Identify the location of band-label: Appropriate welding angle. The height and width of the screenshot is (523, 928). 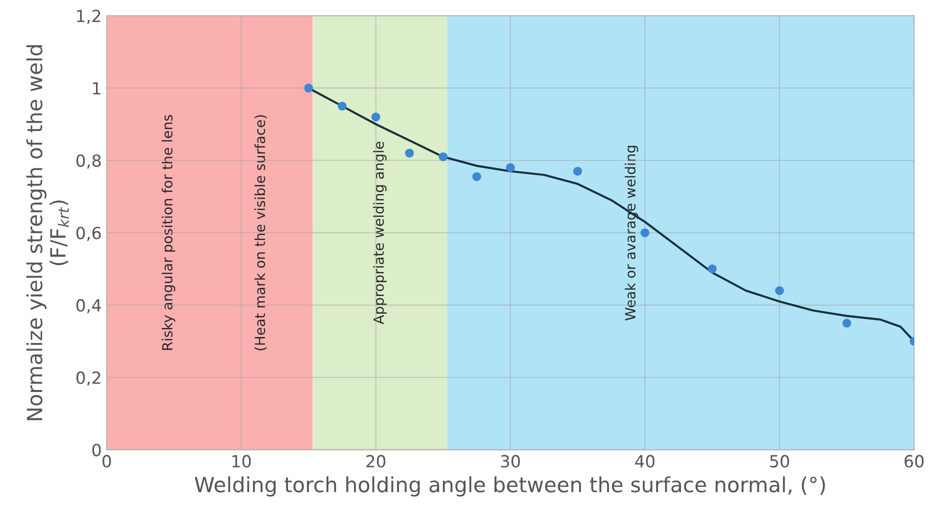
(380, 233).